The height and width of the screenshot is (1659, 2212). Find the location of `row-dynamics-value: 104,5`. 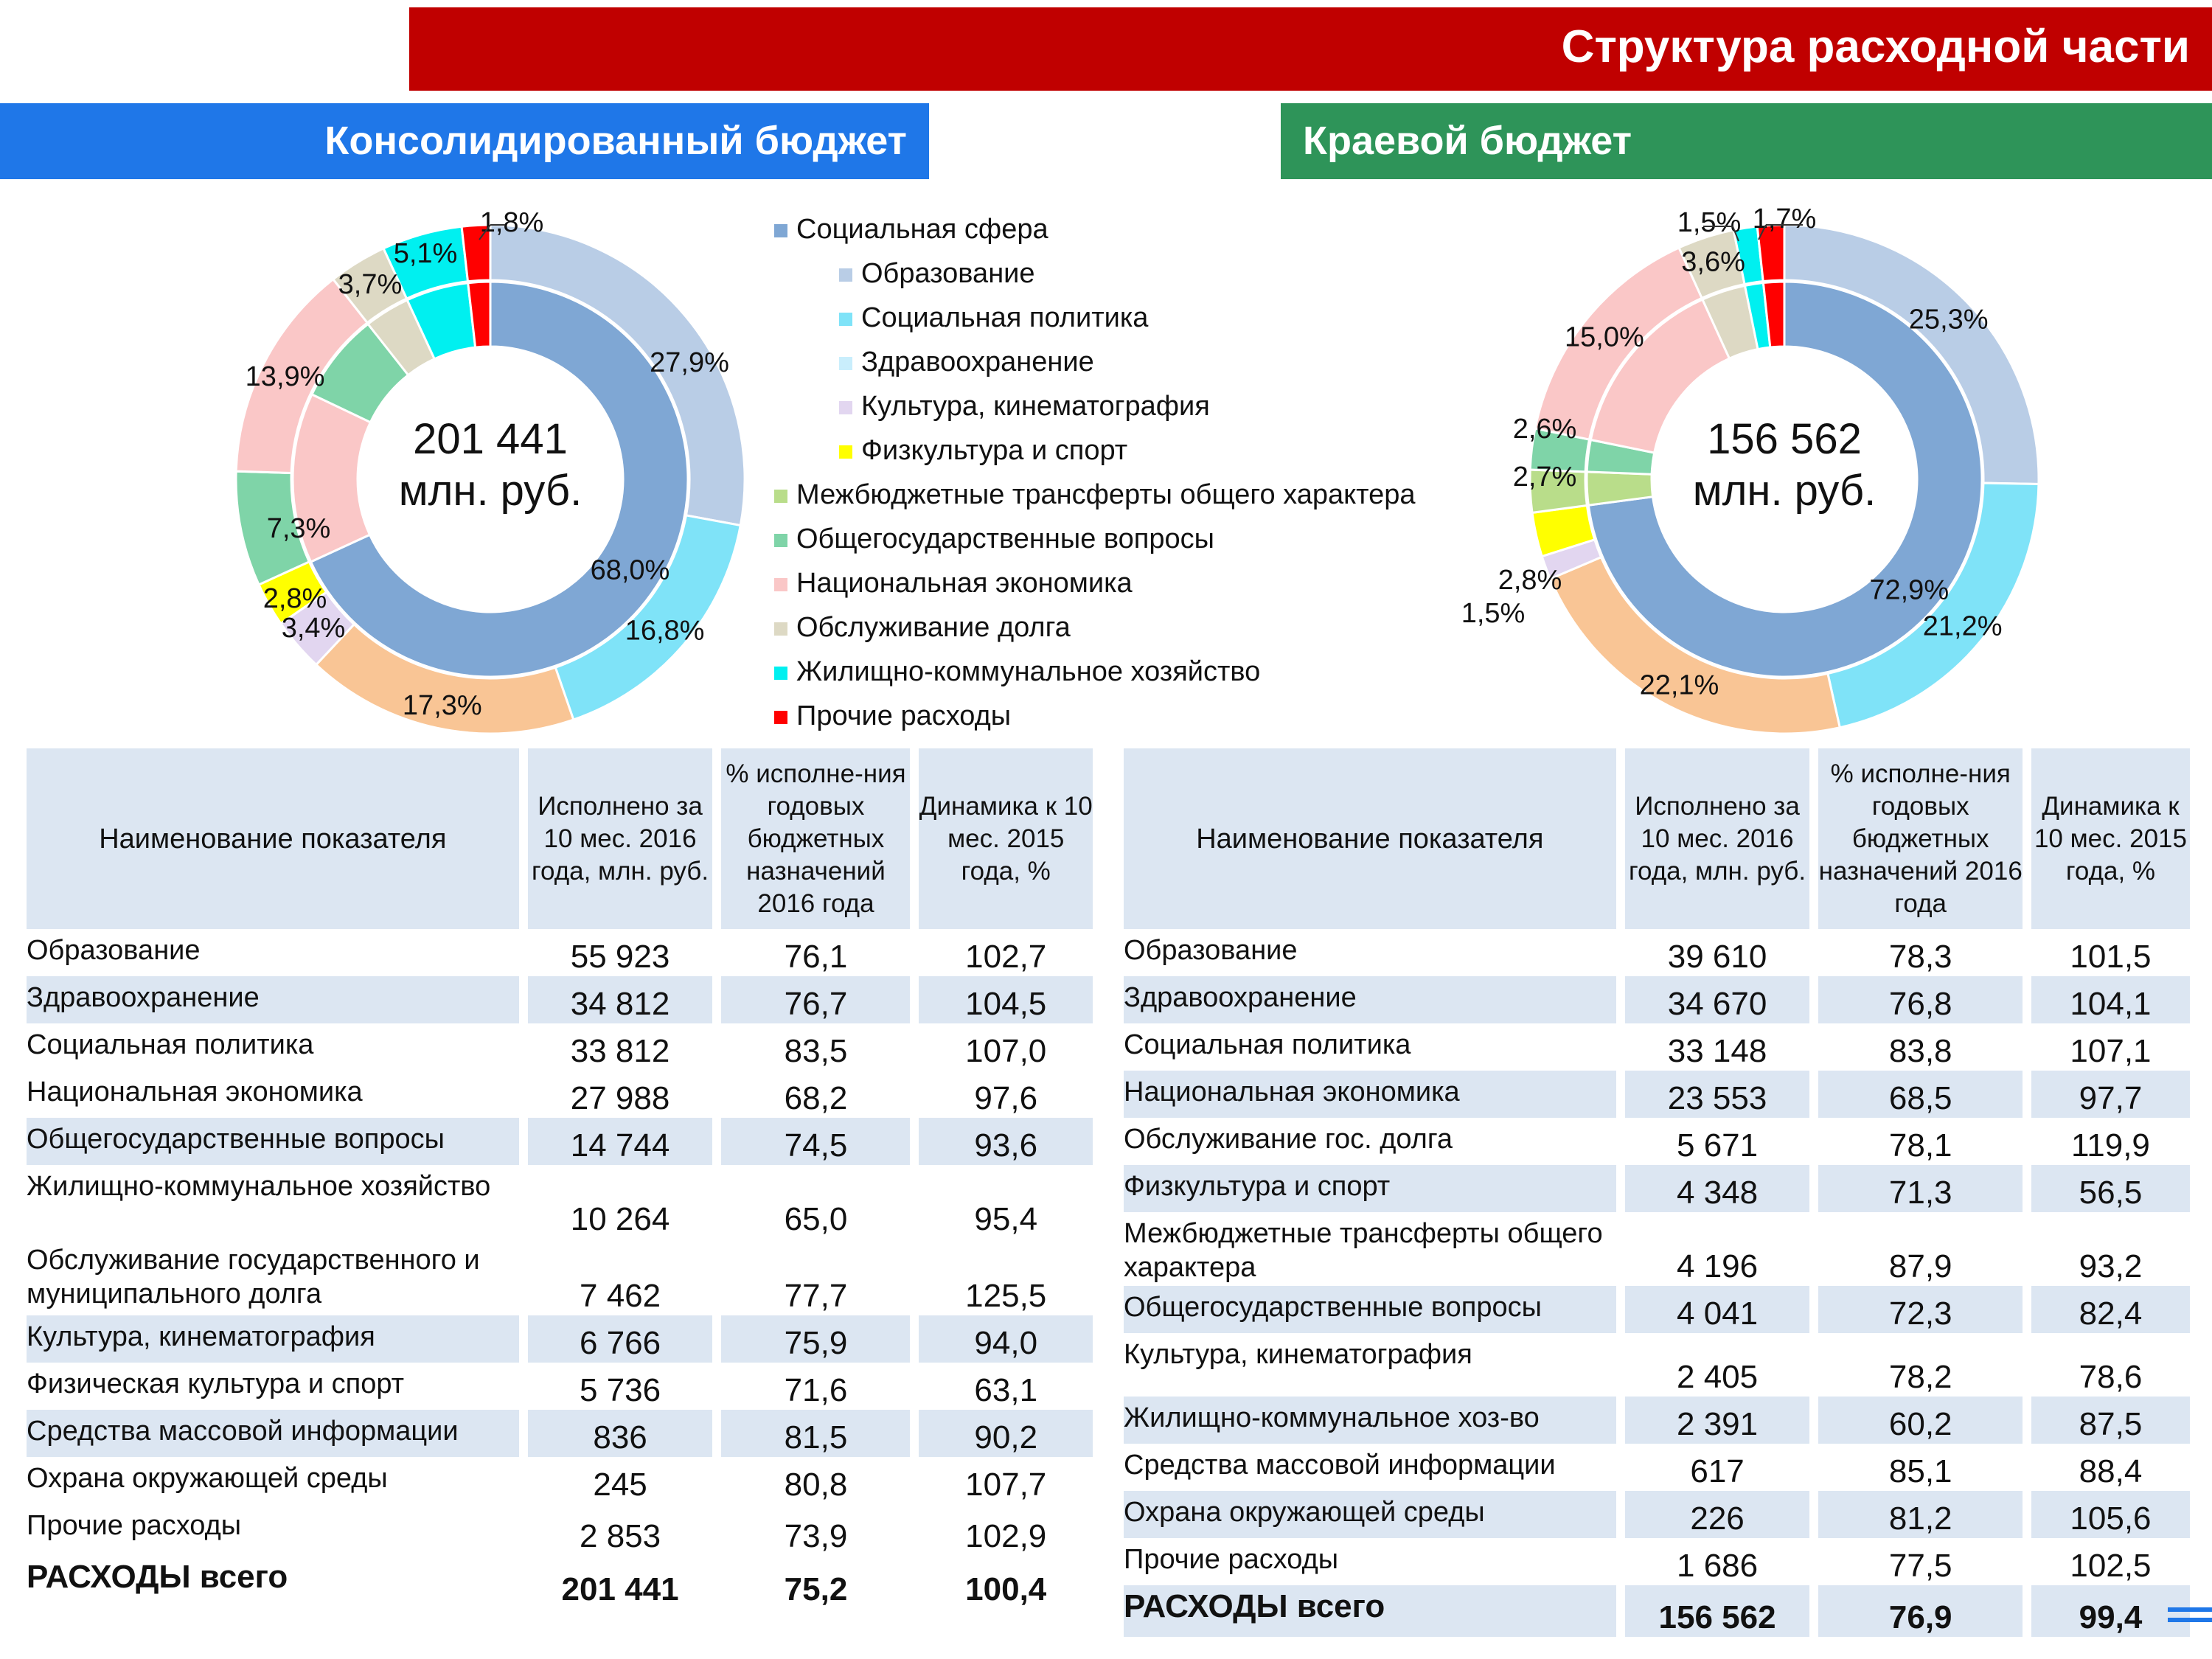

row-dynamics-value: 104,5 is located at coordinates (1006, 999).